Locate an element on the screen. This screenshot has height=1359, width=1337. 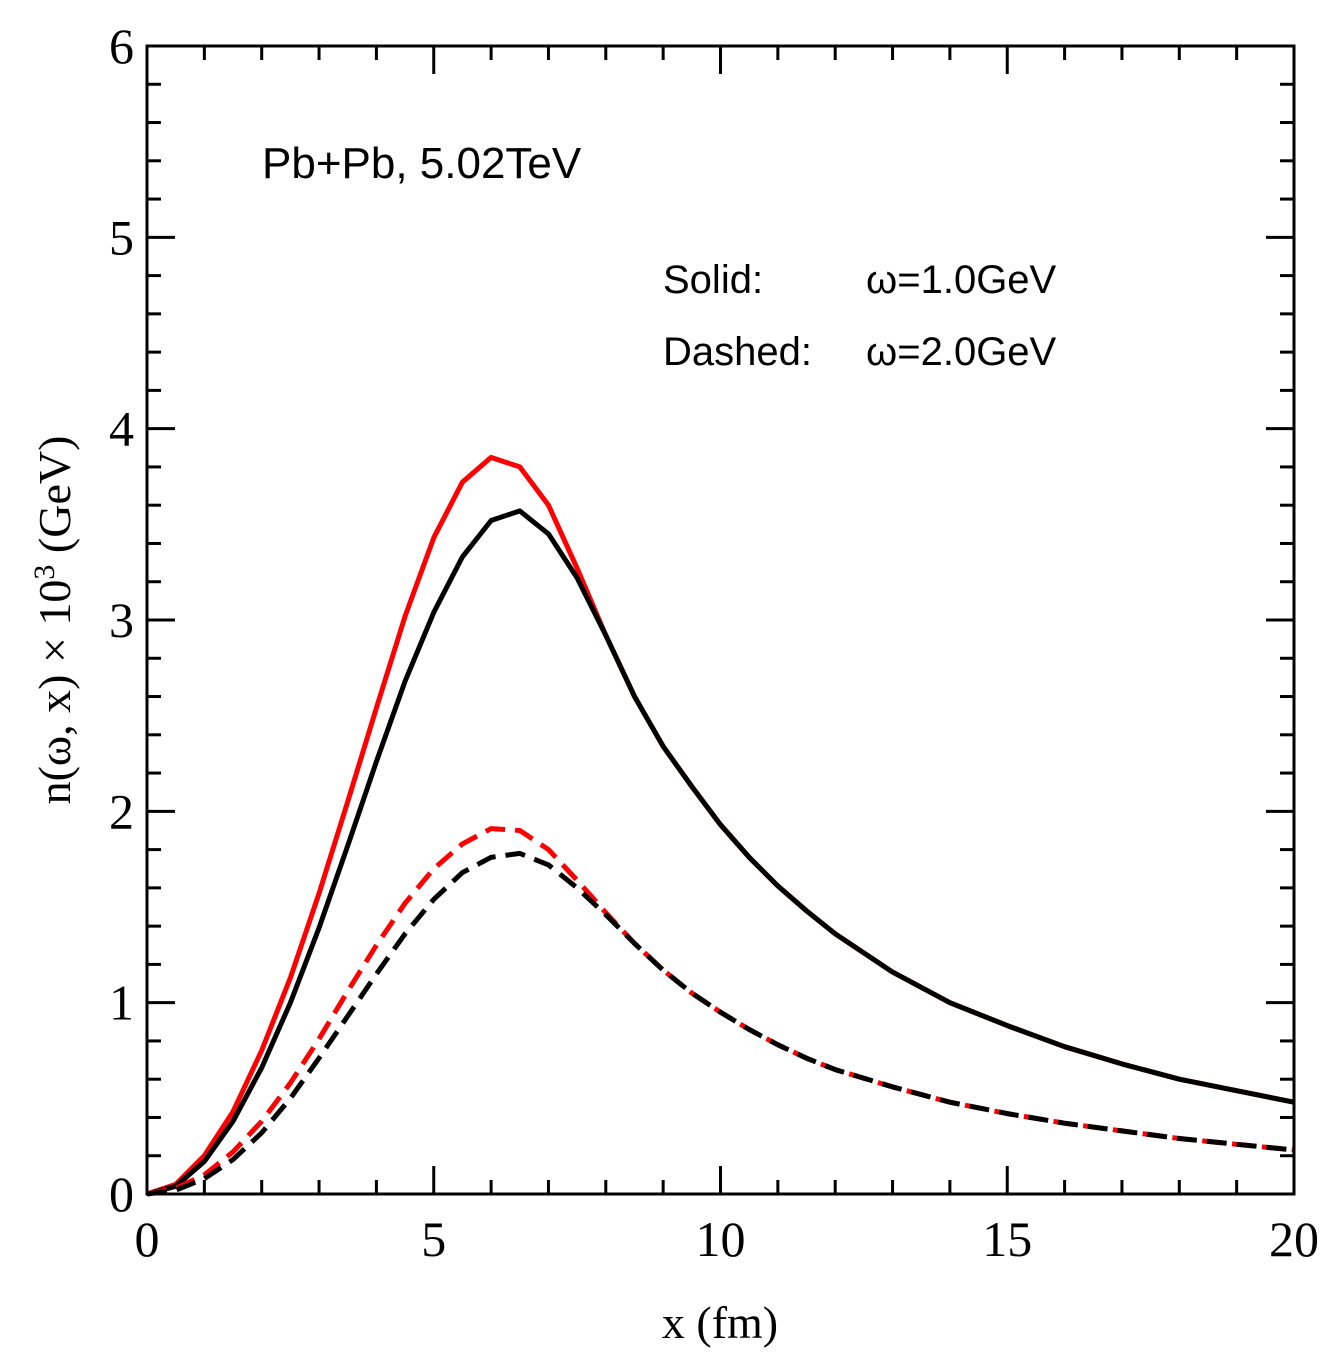
y-tick-label: 5 is located at coordinates (121, 237).